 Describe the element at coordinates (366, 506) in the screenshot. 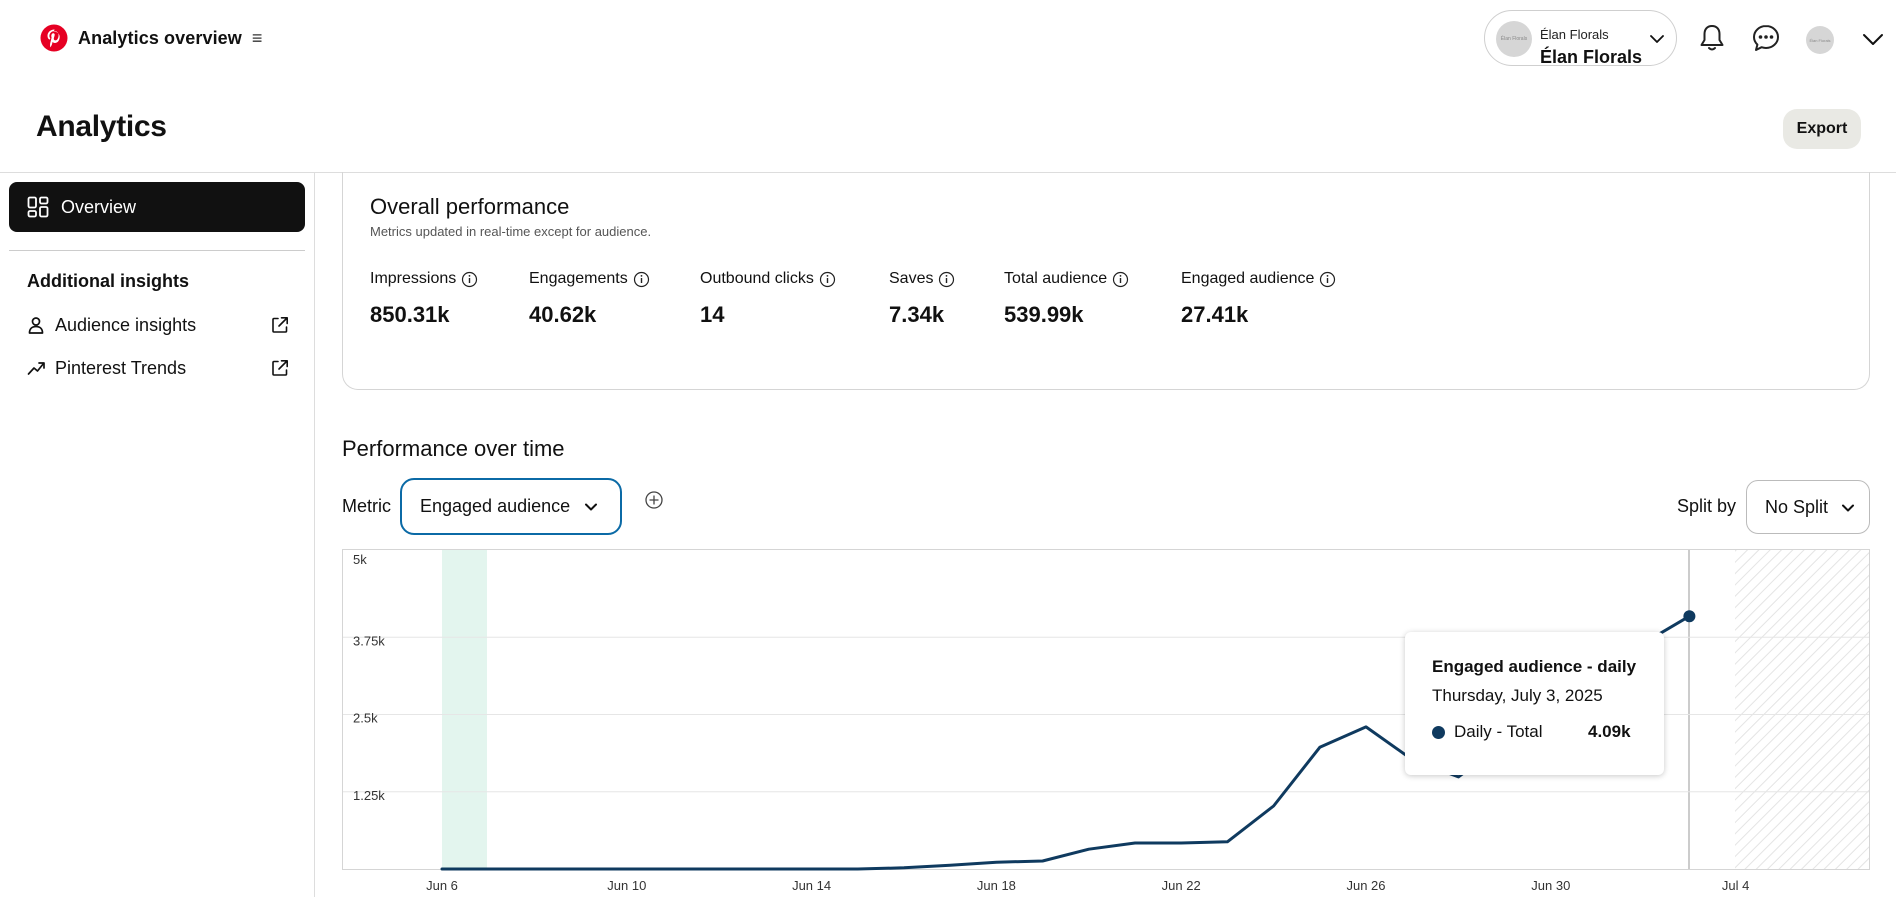

I see `metric-select-label: Metric` at that location.